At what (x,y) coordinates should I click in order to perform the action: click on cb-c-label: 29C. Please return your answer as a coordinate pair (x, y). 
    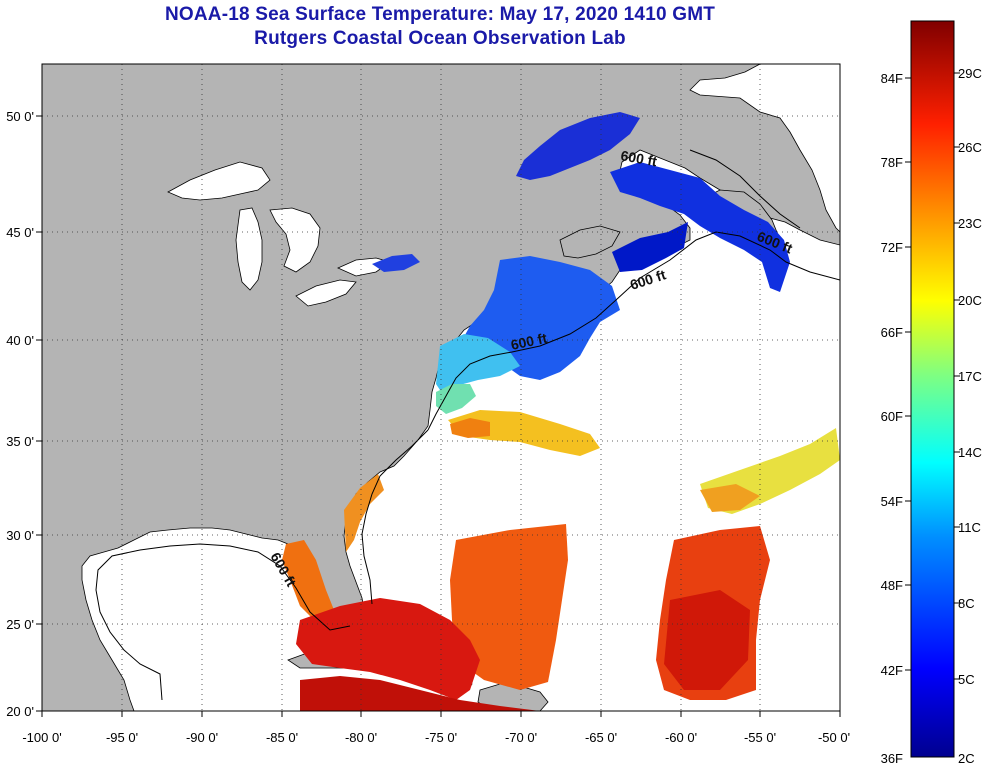
    Looking at the image, I should click on (970, 73).